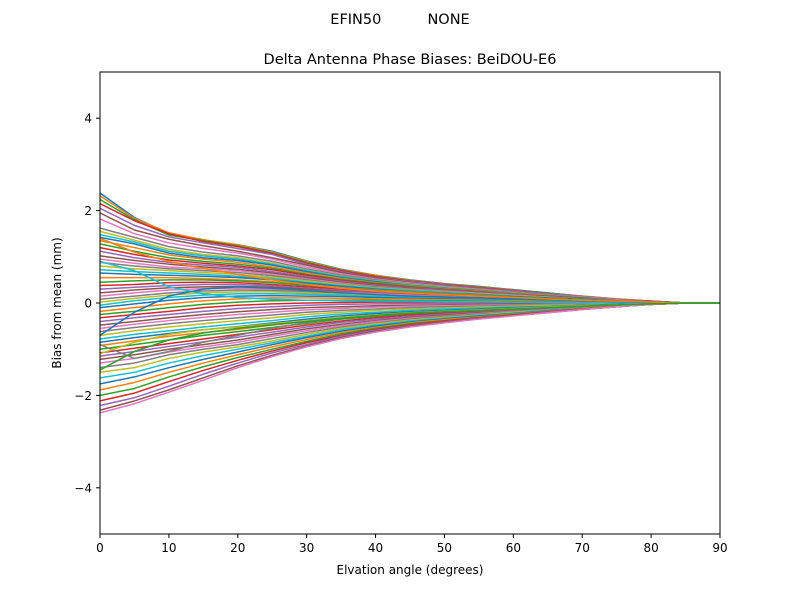  What do you see at coordinates (83, 488) in the screenshot?
I see `y-tick-label: −4` at bounding box center [83, 488].